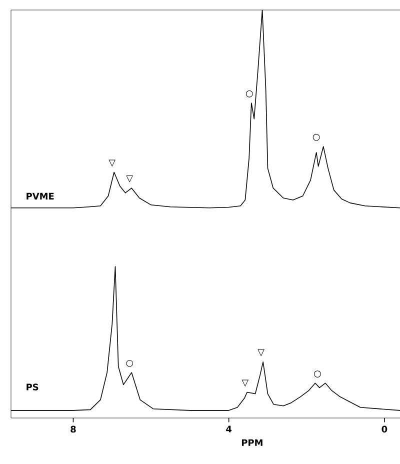 The image size is (400, 464). Describe the element at coordinates (73, 429) in the screenshot. I see `x-tick-label: 8` at that location.